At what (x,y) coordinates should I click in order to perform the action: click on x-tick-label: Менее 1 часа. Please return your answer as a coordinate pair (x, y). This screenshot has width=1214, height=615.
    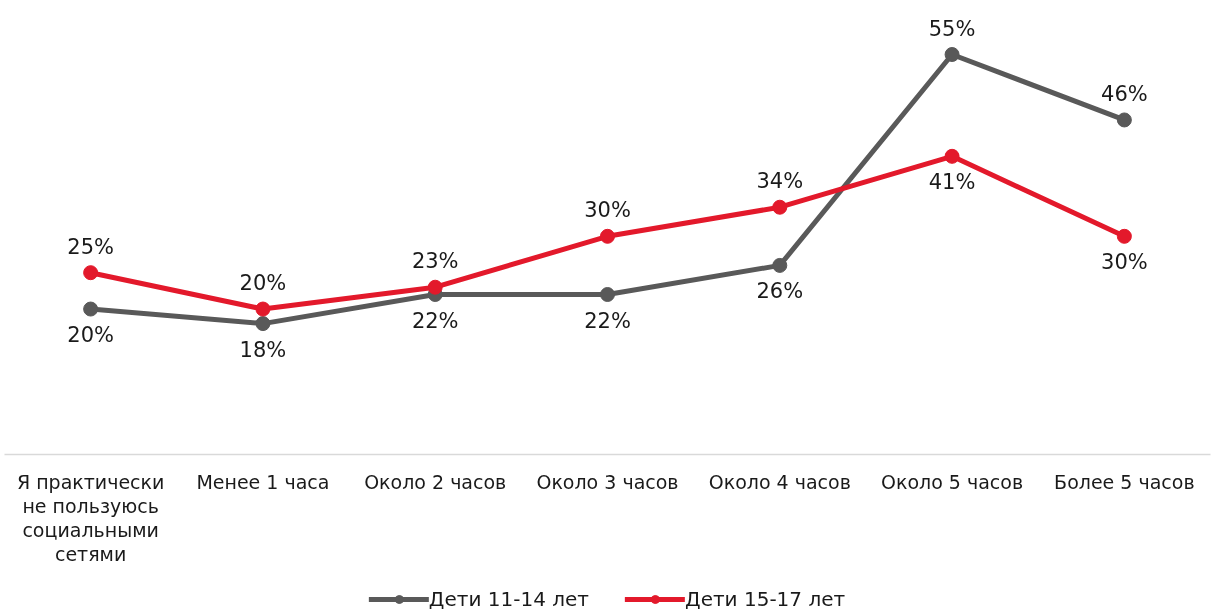
    Looking at the image, I should click on (263, 481).